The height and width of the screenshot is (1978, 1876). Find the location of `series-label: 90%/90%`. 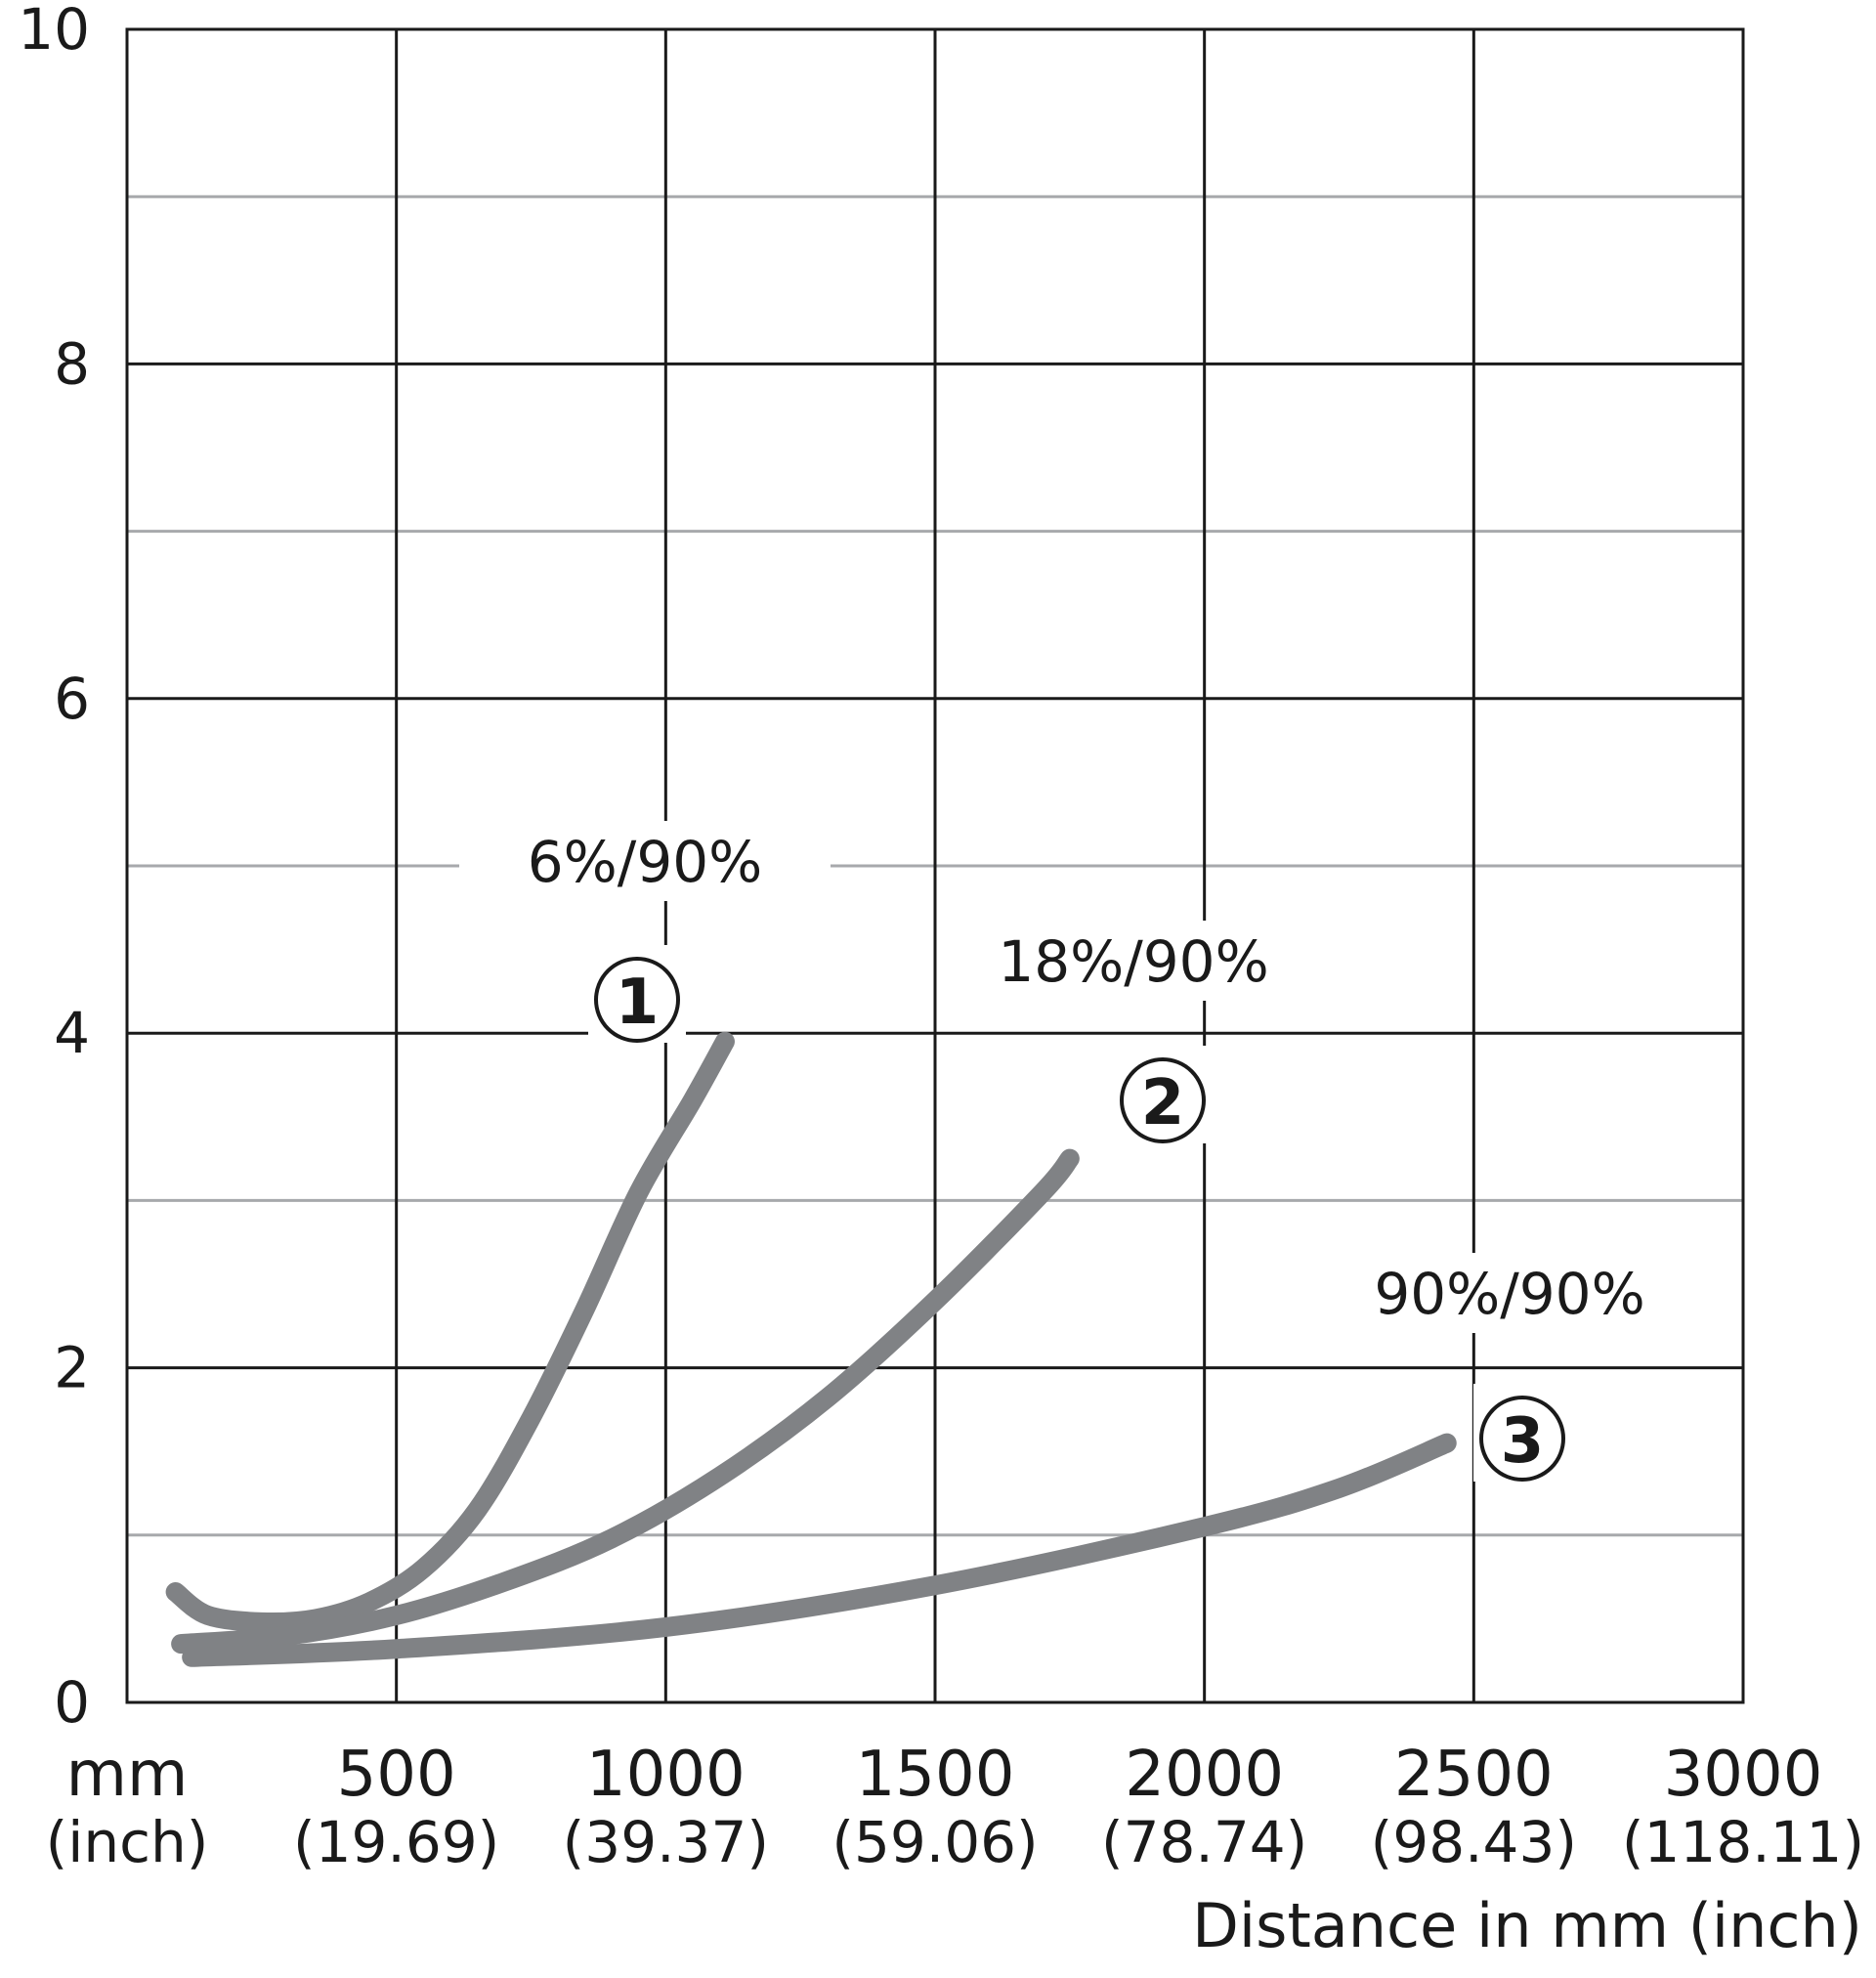

series-label: 90%/90% is located at coordinates (1509, 1294).